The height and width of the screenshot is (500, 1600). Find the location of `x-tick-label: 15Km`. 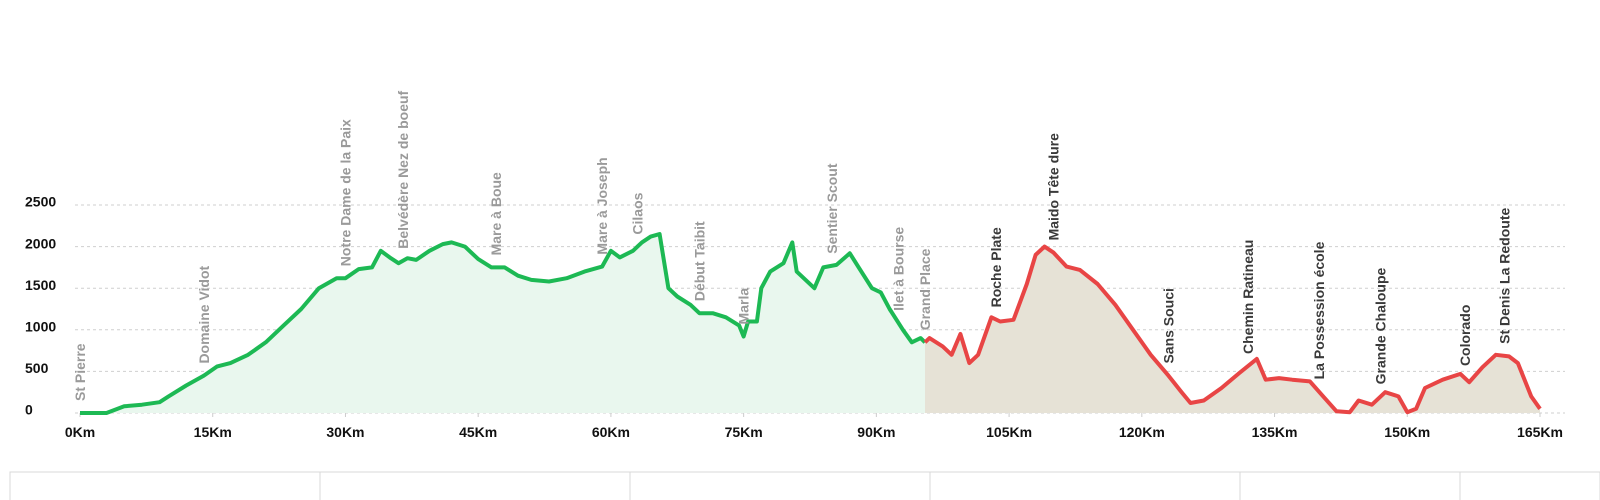

x-tick-label: 15Km is located at coordinates (213, 432).